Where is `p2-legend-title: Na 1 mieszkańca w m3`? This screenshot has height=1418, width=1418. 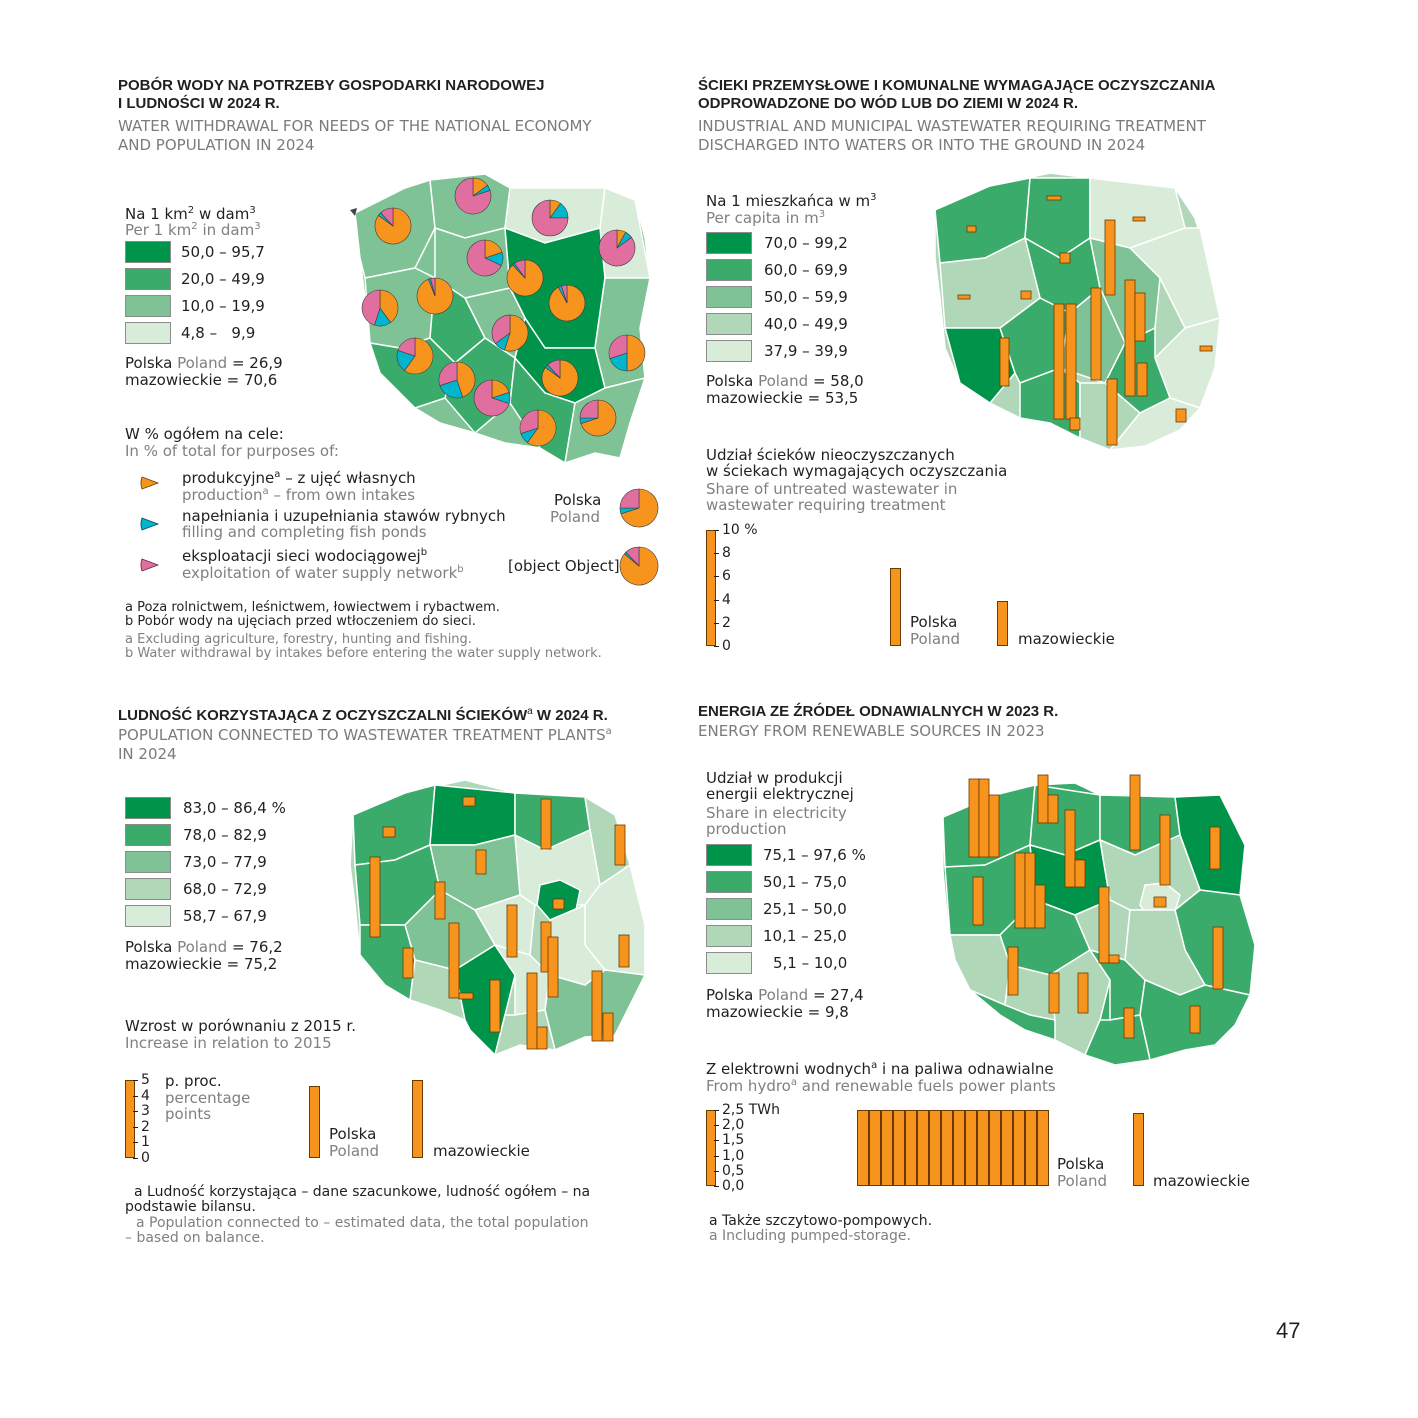 p2-legend-title: Na 1 mieszkańca w m3 is located at coordinates (791, 201).